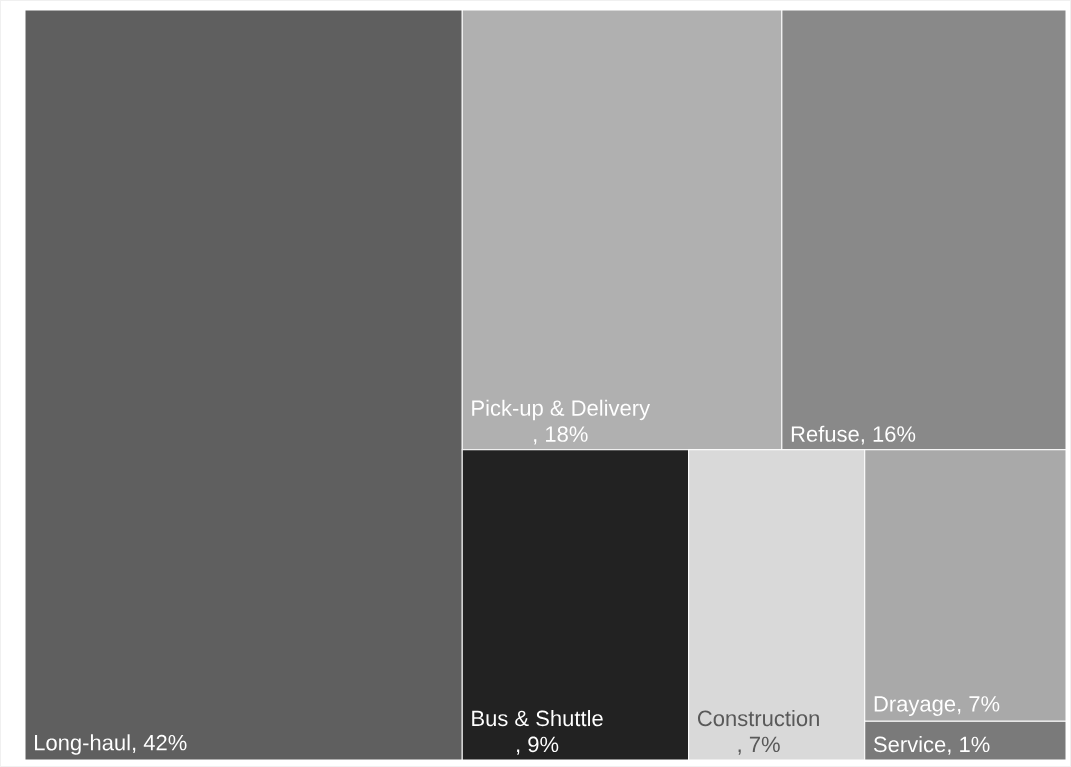  I want to click on category-label: Service, so click(909, 744).